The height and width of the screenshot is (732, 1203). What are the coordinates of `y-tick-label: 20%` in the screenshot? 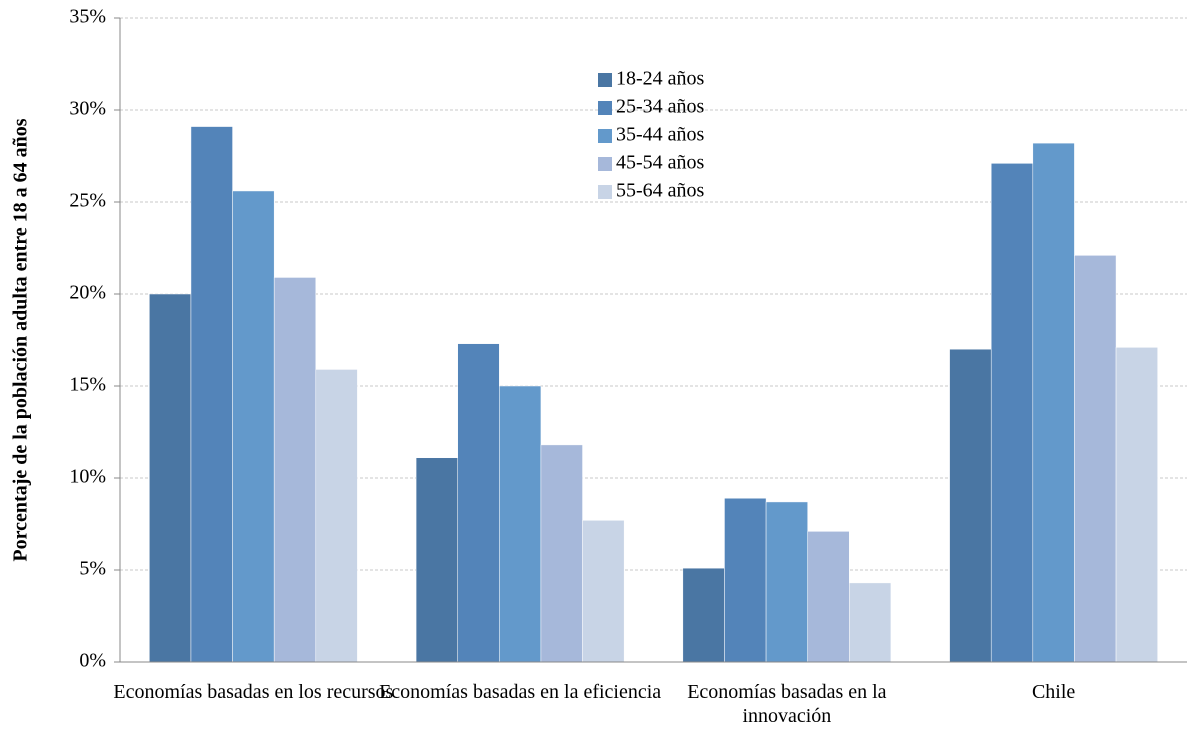 It's located at (87, 293).